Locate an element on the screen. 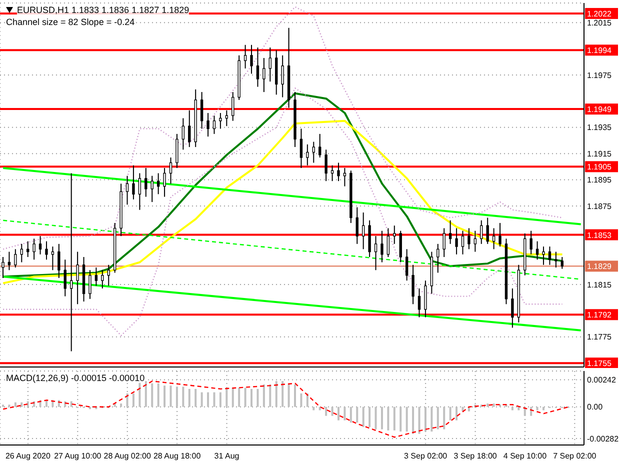 The image size is (620, 465). y-tick-label: 1.1915 is located at coordinates (599, 153).